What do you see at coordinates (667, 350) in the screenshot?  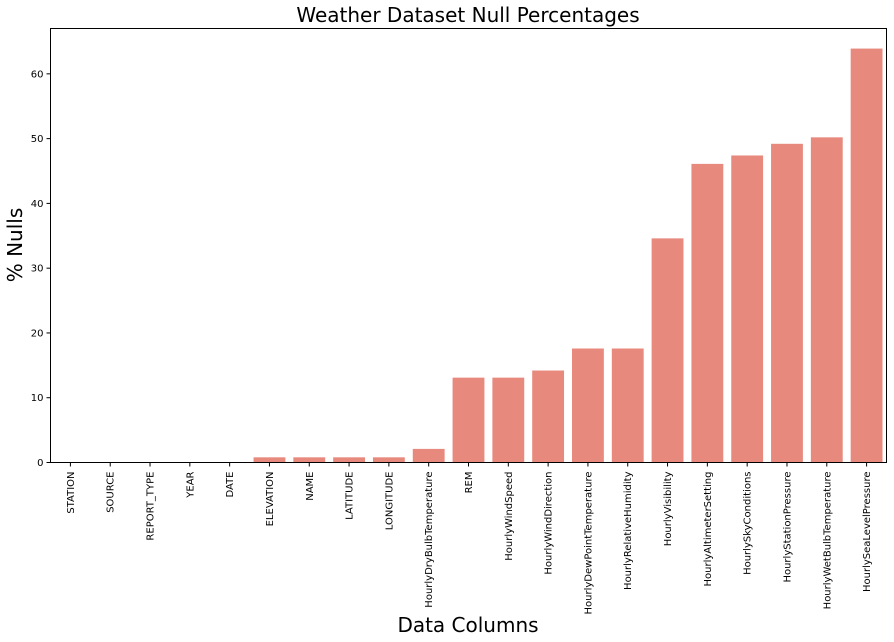 I see `bar-hourlyvisibility` at bounding box center [667, 350].